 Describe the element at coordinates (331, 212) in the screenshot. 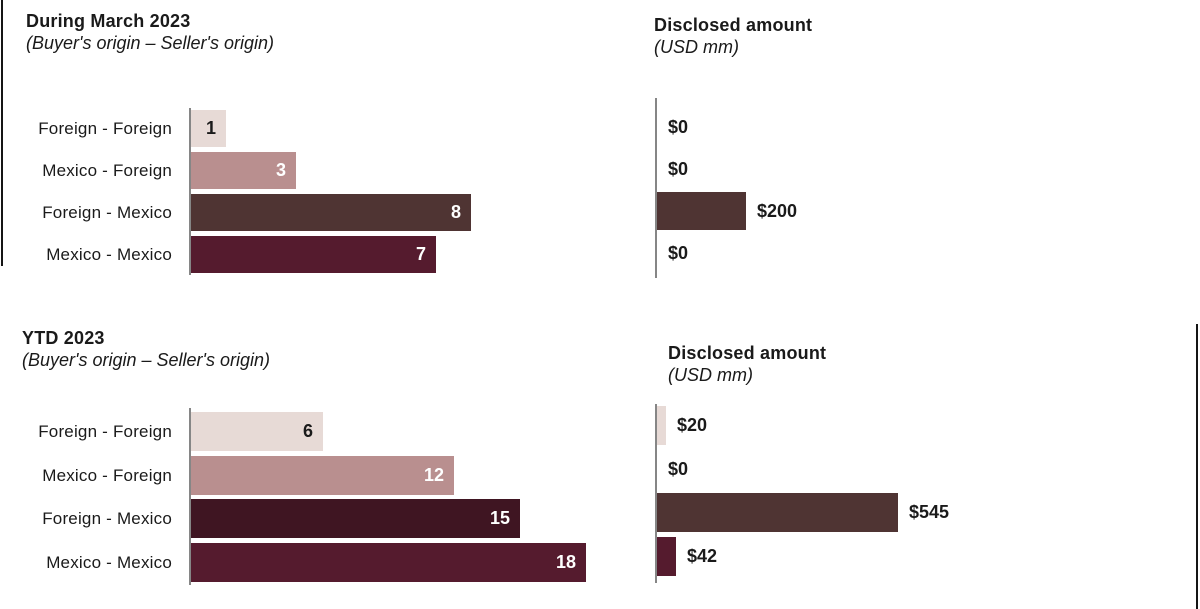

I see `count-bar: 8` at that location.